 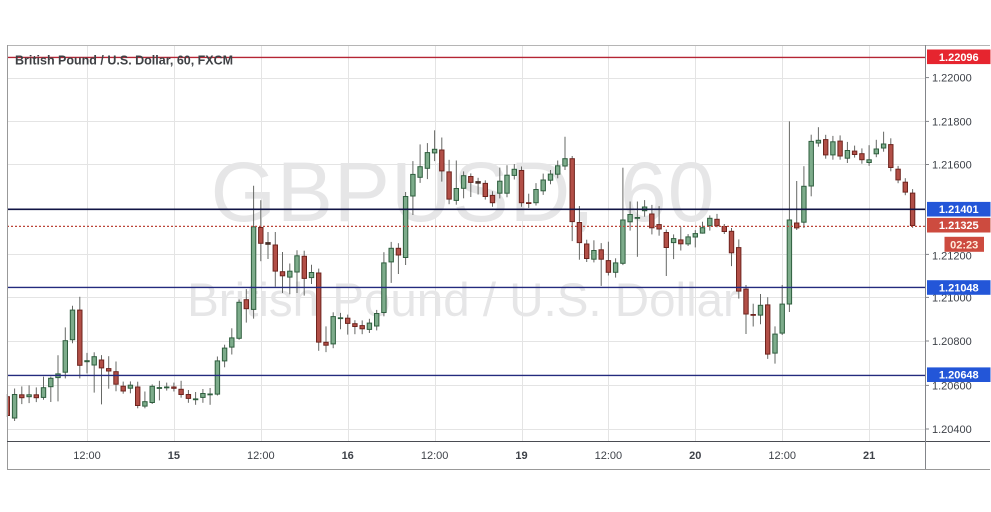 What do you see at coordinates (952, 298) in the screenshot?
I see `svg-text: 1.21000` at bounding box center [952, 298].